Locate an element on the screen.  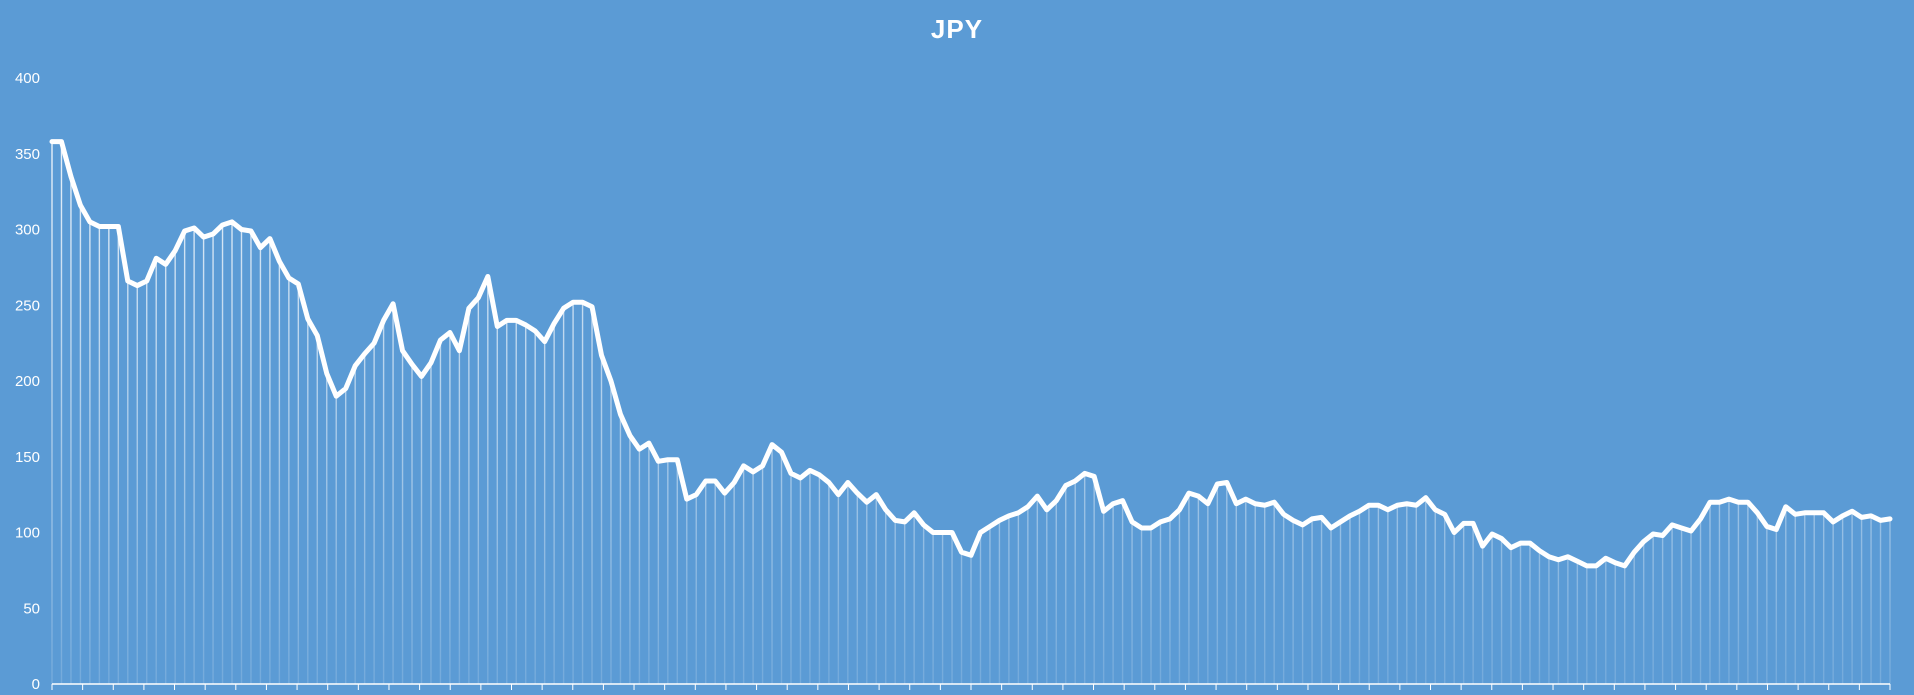
y-tick-label: 400 is located at coordinates (27, 78).